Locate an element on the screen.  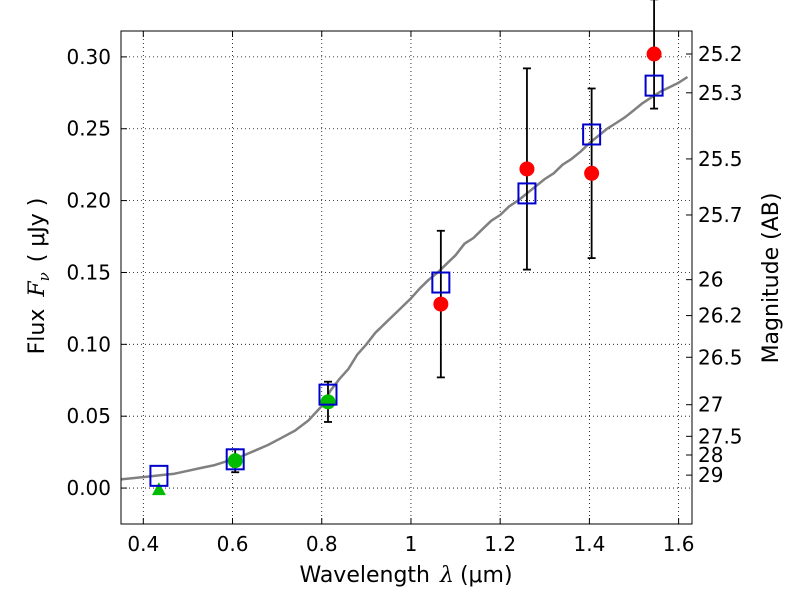
y-axis-label: Flux Fν ( μJy ) is located at coordinates (39, 276).